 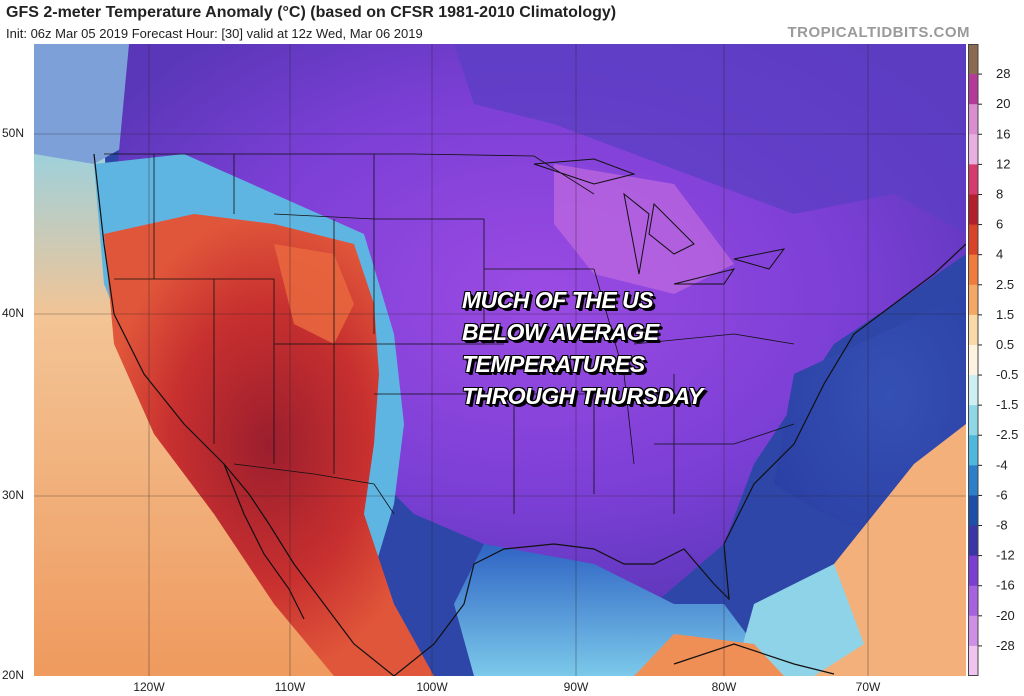 What do you see at coordinates (149, 687) in the screenshot?
I see `lon-label-120w: 120W` at bounding box center [149, 687].